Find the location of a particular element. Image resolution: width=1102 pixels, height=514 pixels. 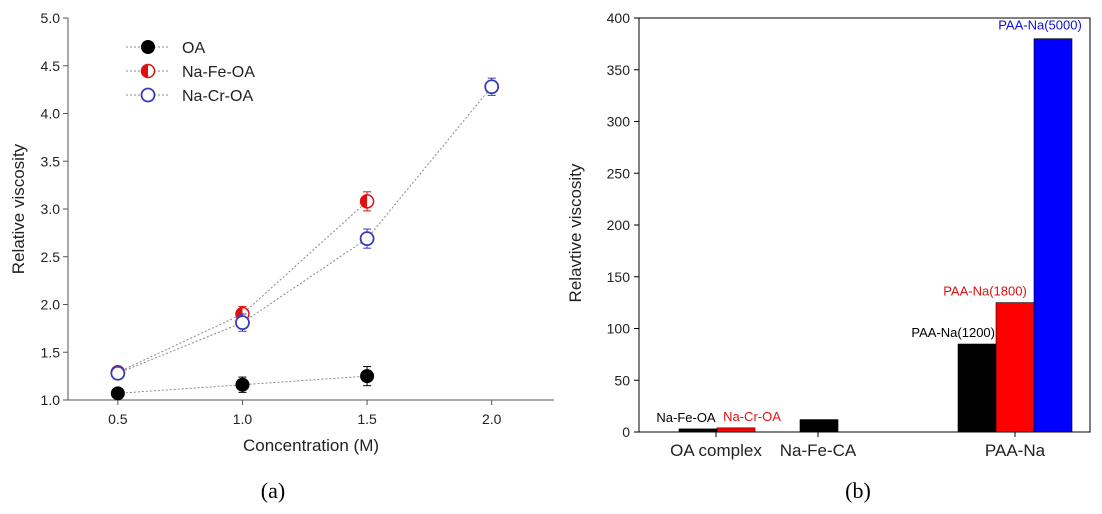

y-tick-label: 250 is located at coordinates (619, 173).